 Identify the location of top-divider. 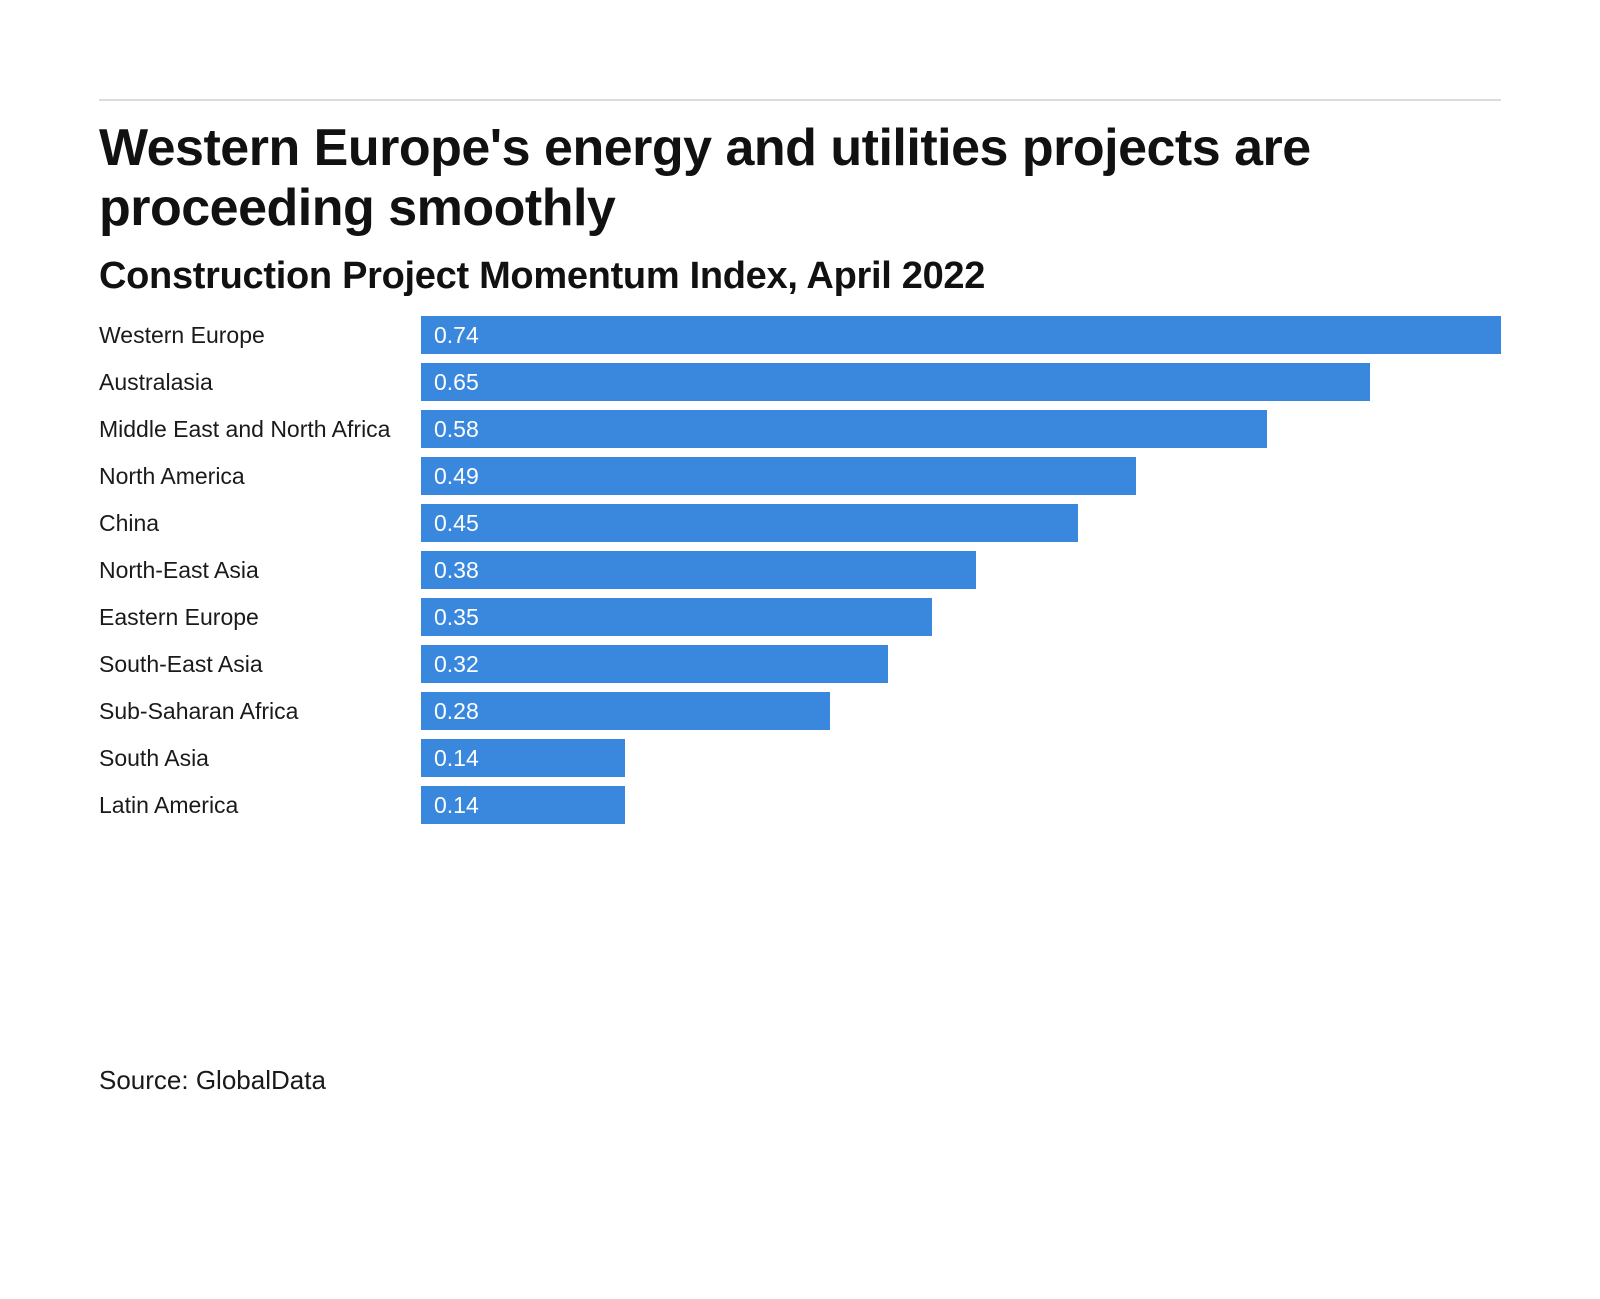
(800, 100).